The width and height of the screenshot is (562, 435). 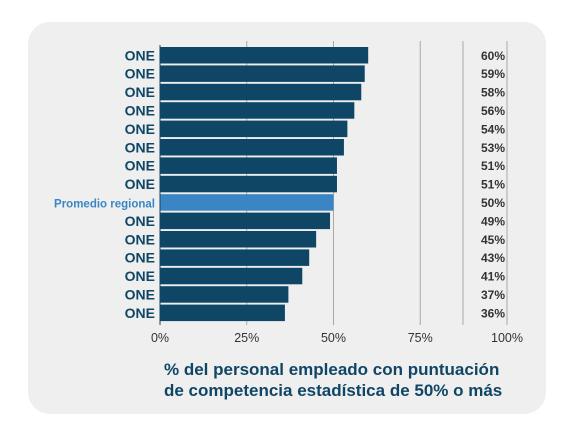 What do you see at coordinates (493, 258) in the screenshot?
I see `value-label: 43%` at bounding box center [493, 258].